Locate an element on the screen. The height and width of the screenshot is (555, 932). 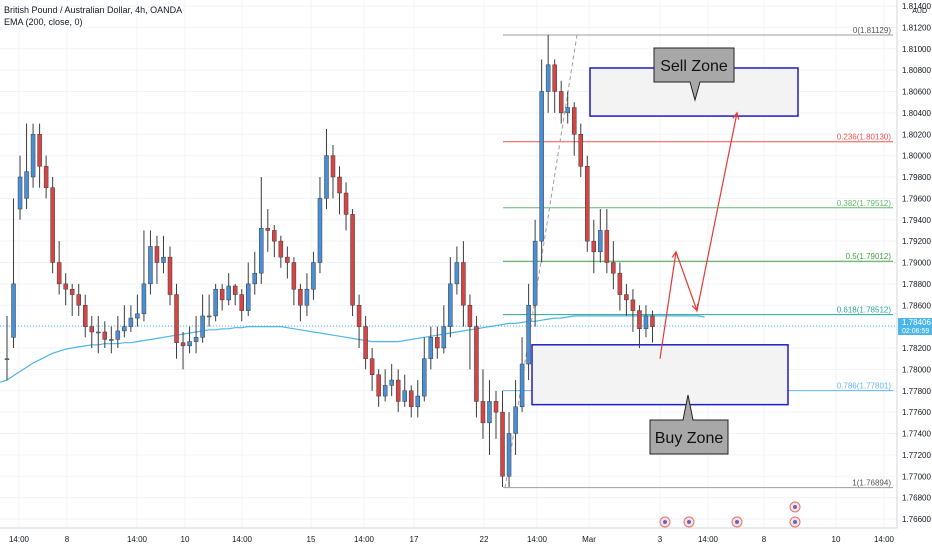
buy-zone-box is located at coordinates (660, 375).